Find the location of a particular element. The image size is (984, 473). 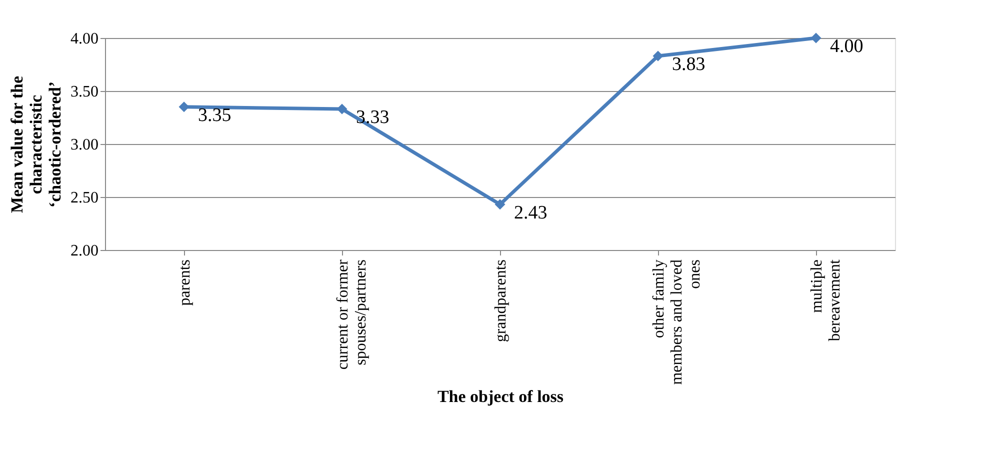

x-tick-label: parents is located at coordinates (185, 283).